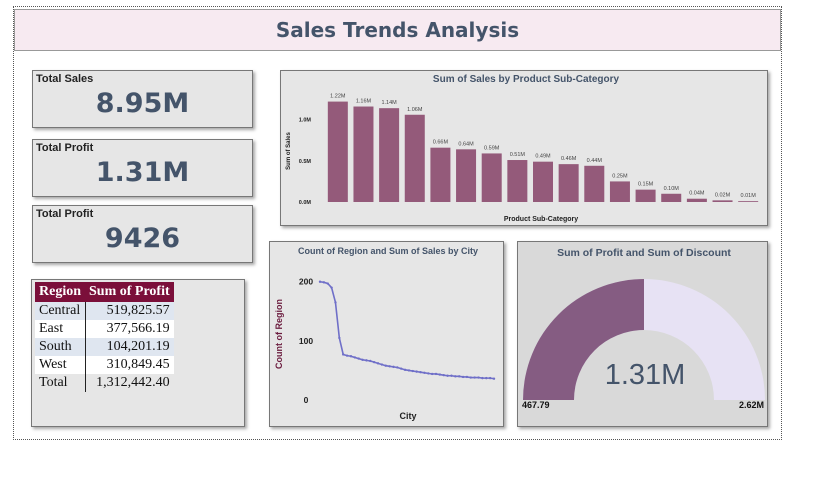 The width and height of the screenshot is (821, 491). I want to click on column-header-profit: Sum of Profit, so click(129, 292).